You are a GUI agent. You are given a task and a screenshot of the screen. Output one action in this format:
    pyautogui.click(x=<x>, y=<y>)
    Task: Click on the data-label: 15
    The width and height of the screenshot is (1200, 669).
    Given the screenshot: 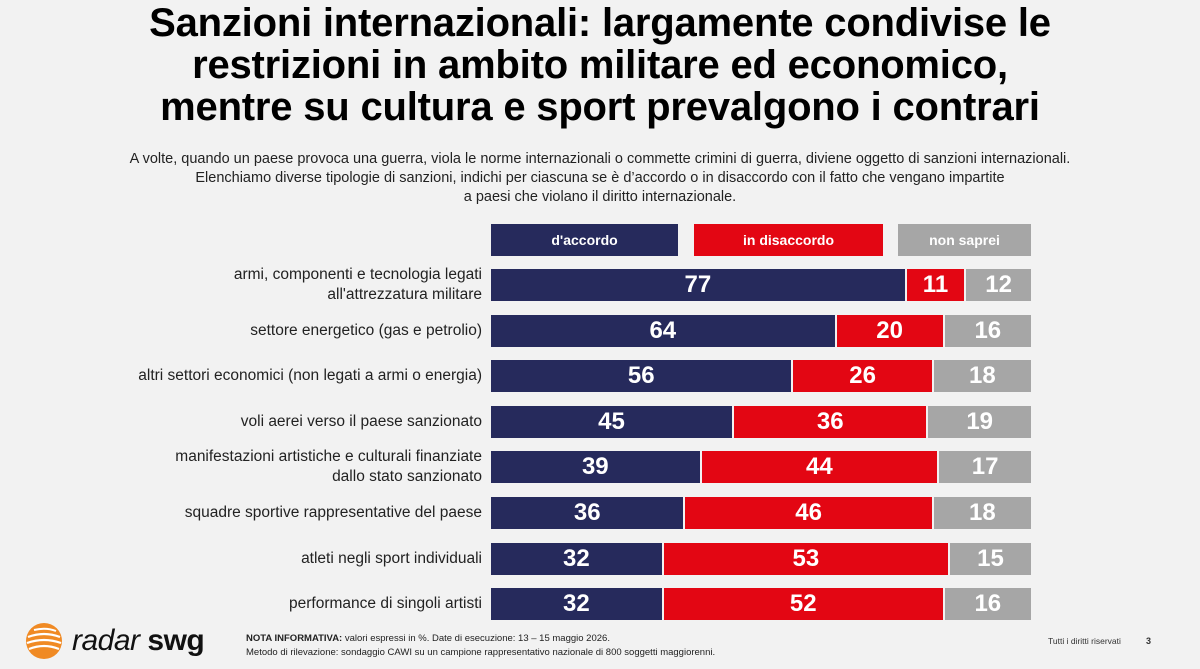 What is the action you would take?
    pyautogui.click(x=990, y=558)
    